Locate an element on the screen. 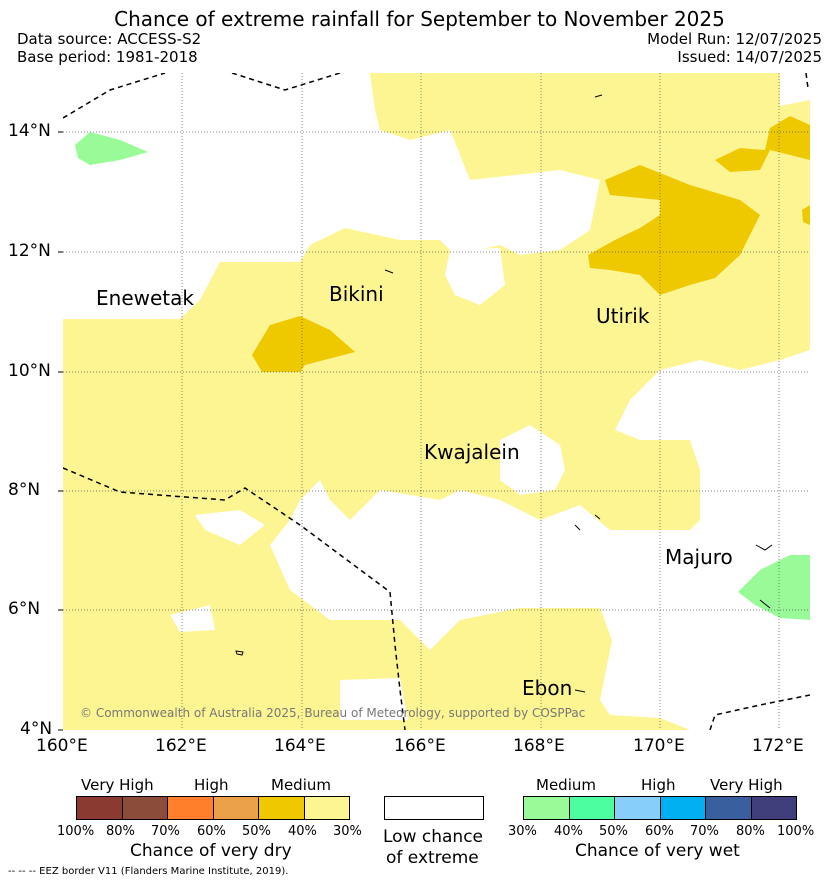 Image resolution: width=839 pixels, height=885 pixels. dry-pct-label: 60% is located at coordinates (211, 831).